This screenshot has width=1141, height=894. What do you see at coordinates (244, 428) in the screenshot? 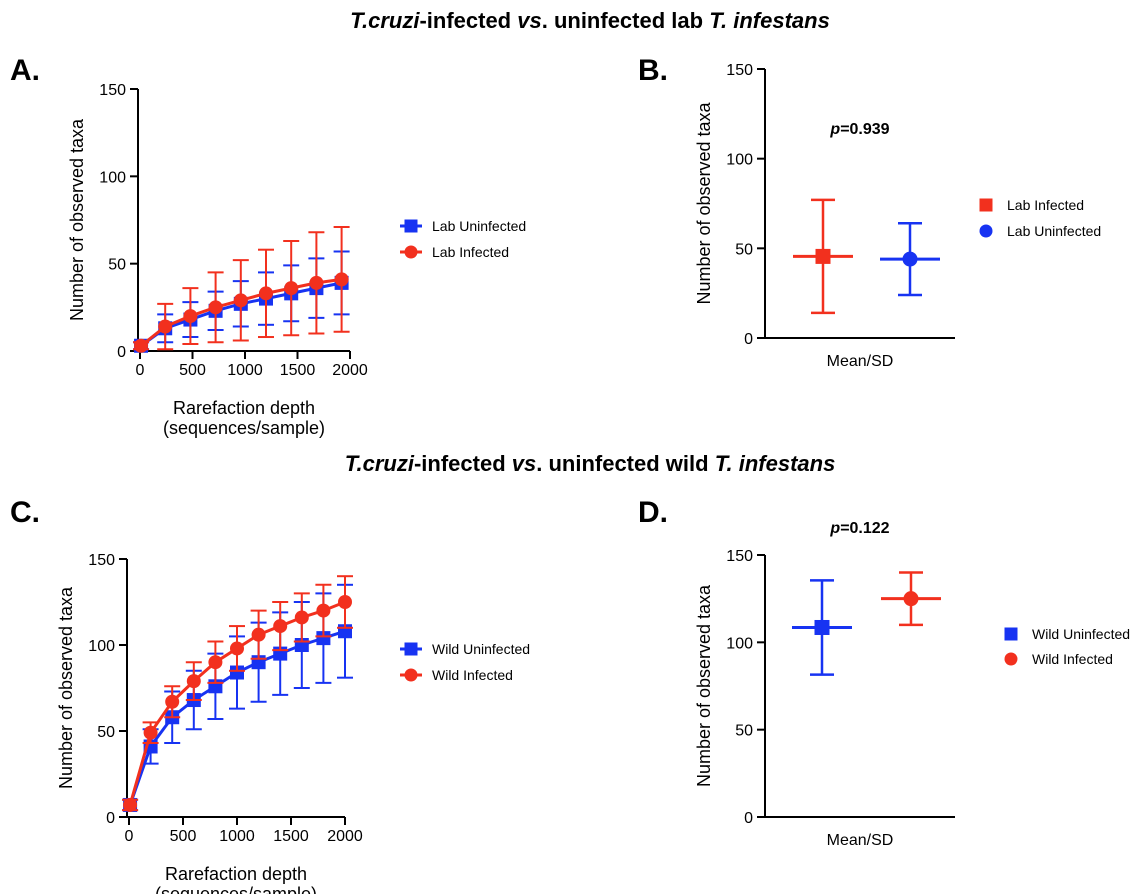
I see `x-axis-label: (sequences/sample)` at bounding box center [244, 428].